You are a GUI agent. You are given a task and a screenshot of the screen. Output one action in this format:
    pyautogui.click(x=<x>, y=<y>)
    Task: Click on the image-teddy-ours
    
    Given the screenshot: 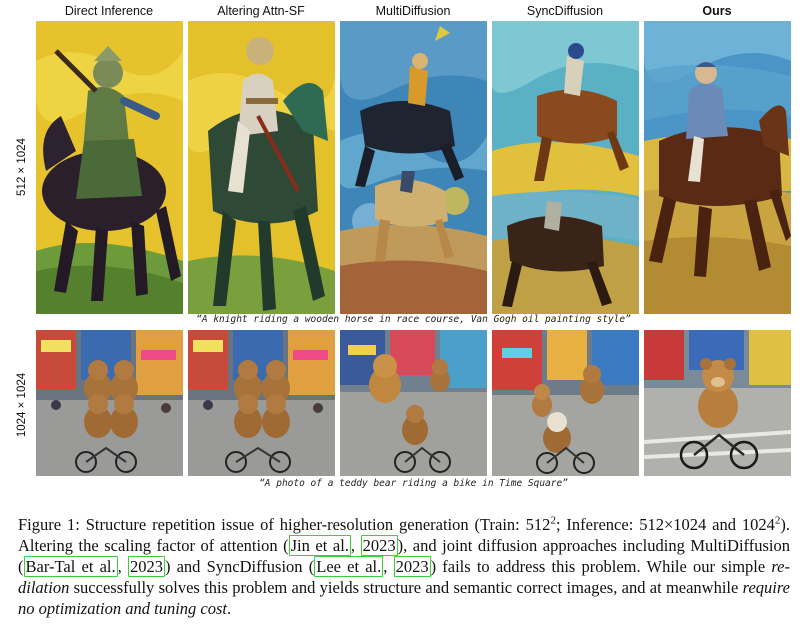 What is the action you would take?
    pyautogui.click(x=717, y=403)
    